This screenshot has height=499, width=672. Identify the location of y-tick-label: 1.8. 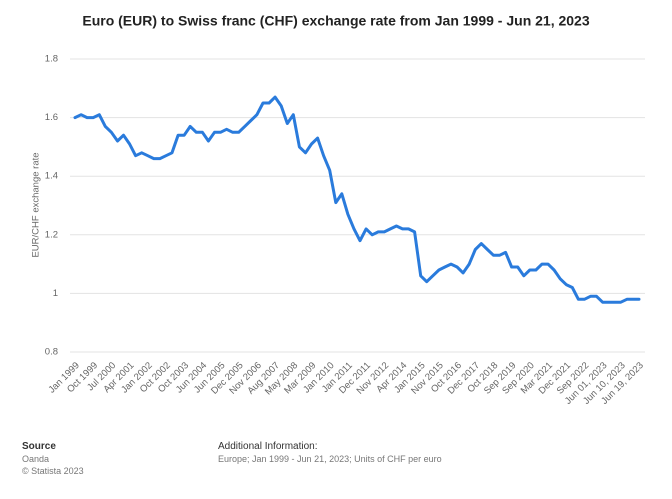
(51, 59).